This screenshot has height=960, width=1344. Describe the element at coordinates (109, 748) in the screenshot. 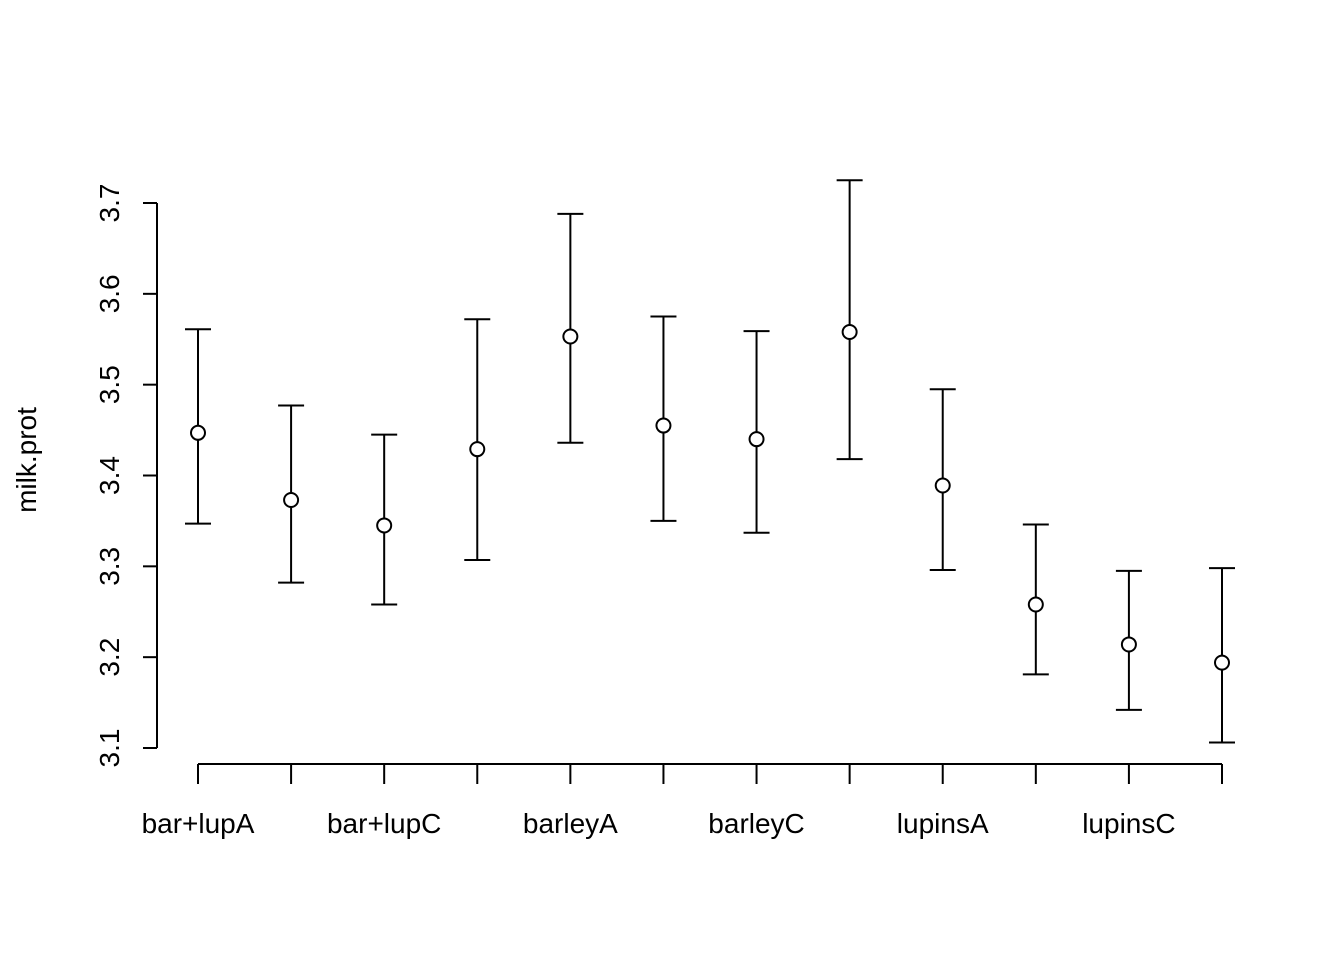

I see `y-tick-label: 3.1` at that location.